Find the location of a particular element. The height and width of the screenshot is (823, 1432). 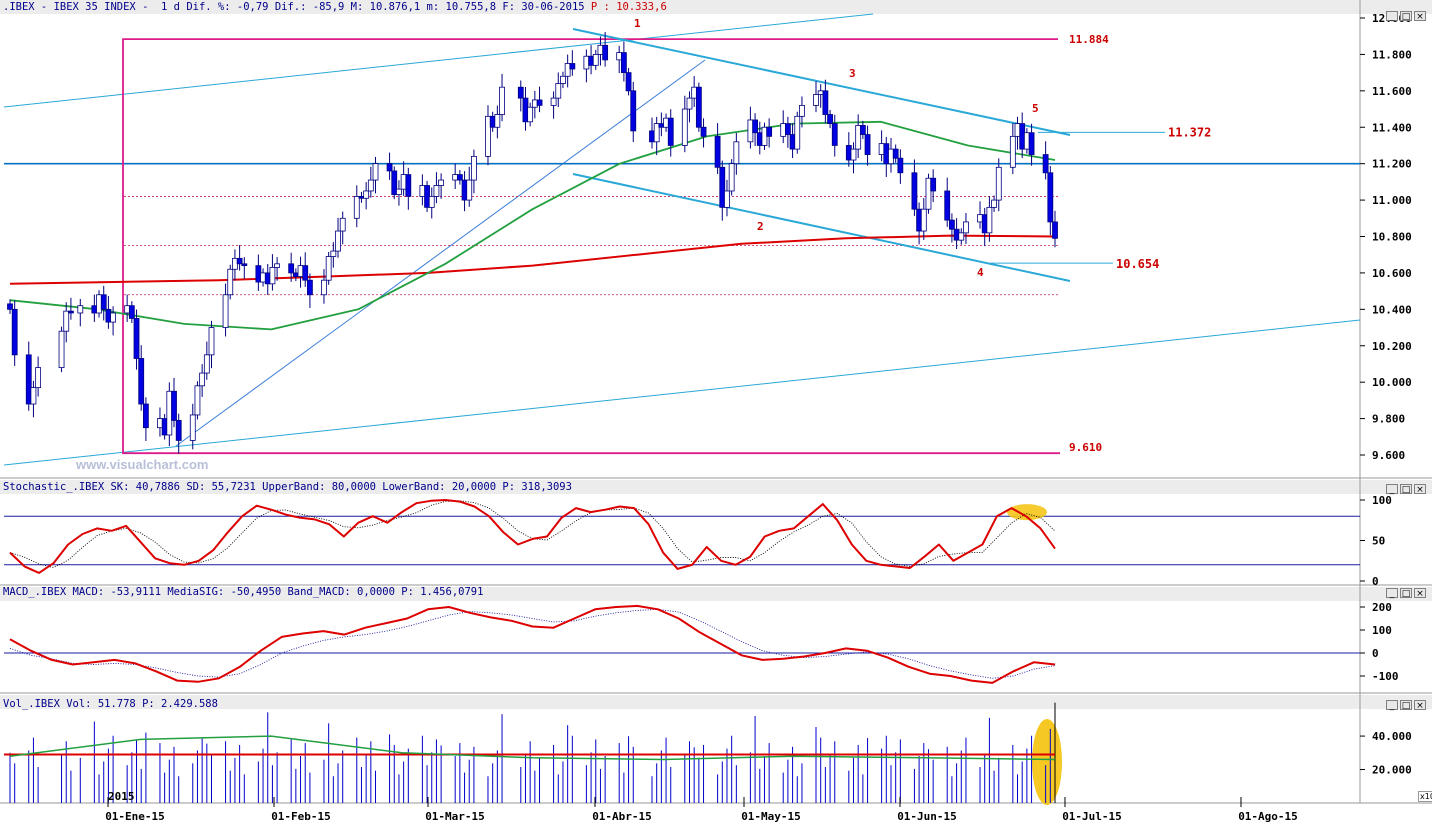

price-tick-label: 9.800 is located at coordinates (1388, 419).